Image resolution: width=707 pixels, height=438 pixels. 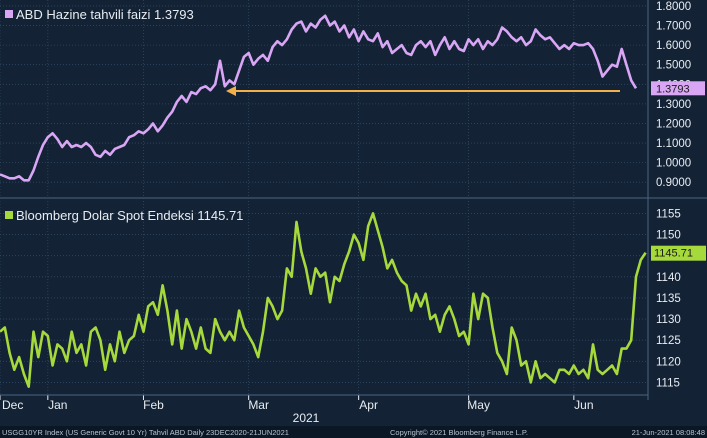 I want to click on dollar-y-tick-label: 1125, so click(x=668, y=341).